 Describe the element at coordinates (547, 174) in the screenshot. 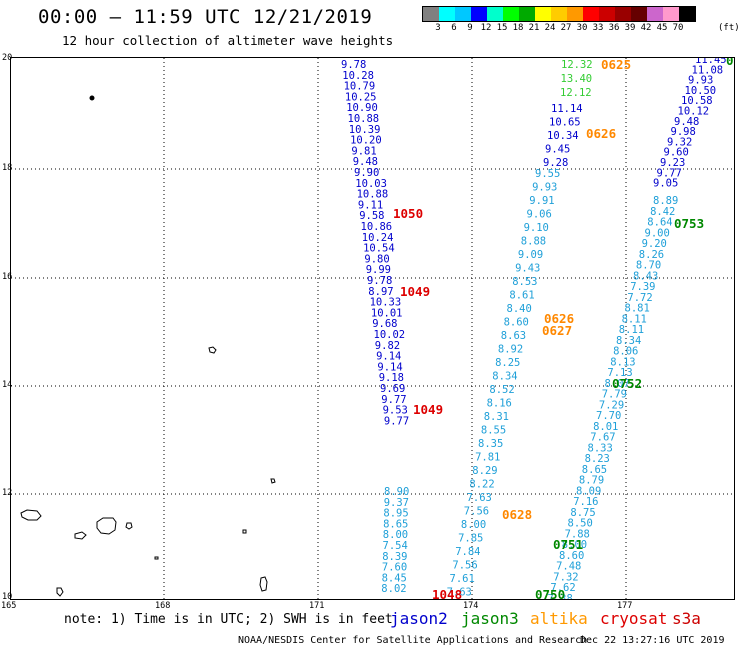

I see `wave-height-label: 9.55` at that location.